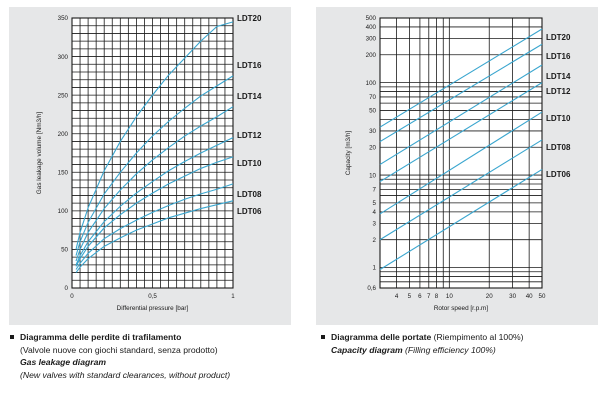 This screenshot has height=401, width=610. Describe the element at coordinates (375, 240) in the screenshot. I see `capacity-y-tick-label: 2` at that location.